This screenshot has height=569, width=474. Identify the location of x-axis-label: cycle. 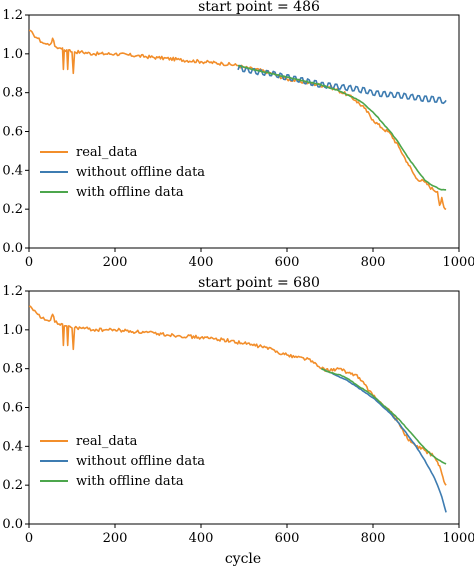
(243, 559).